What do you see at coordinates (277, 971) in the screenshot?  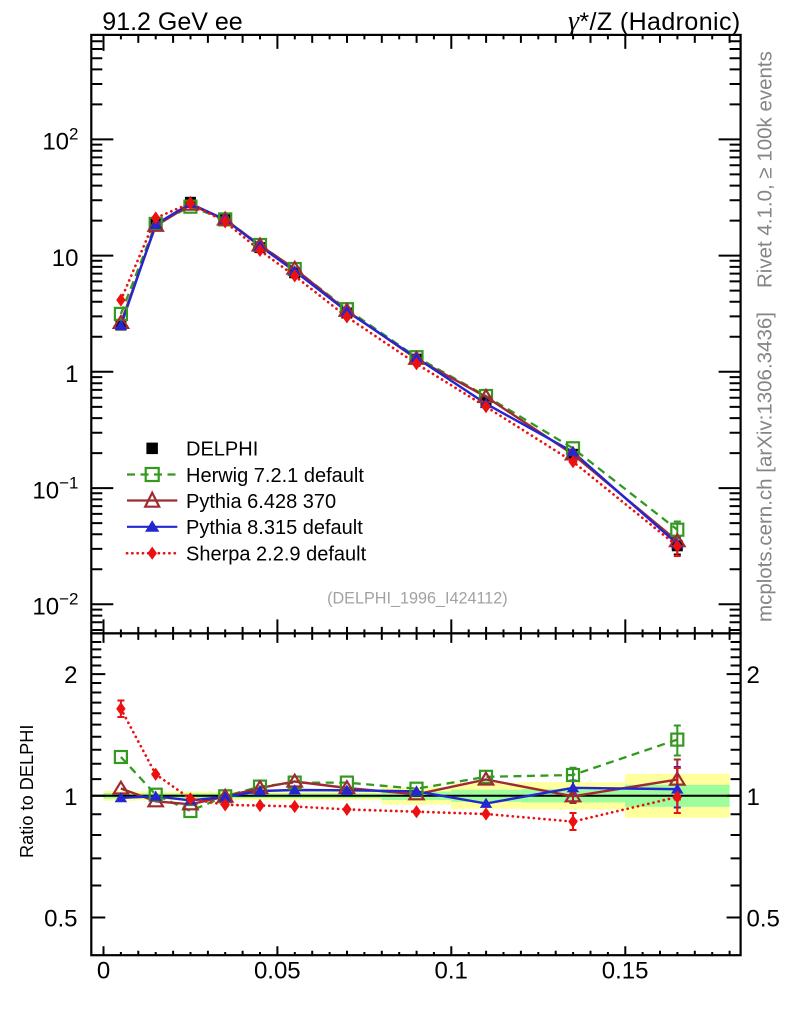 I see `svg-text: 0.05` at bounding box center [277, 971].